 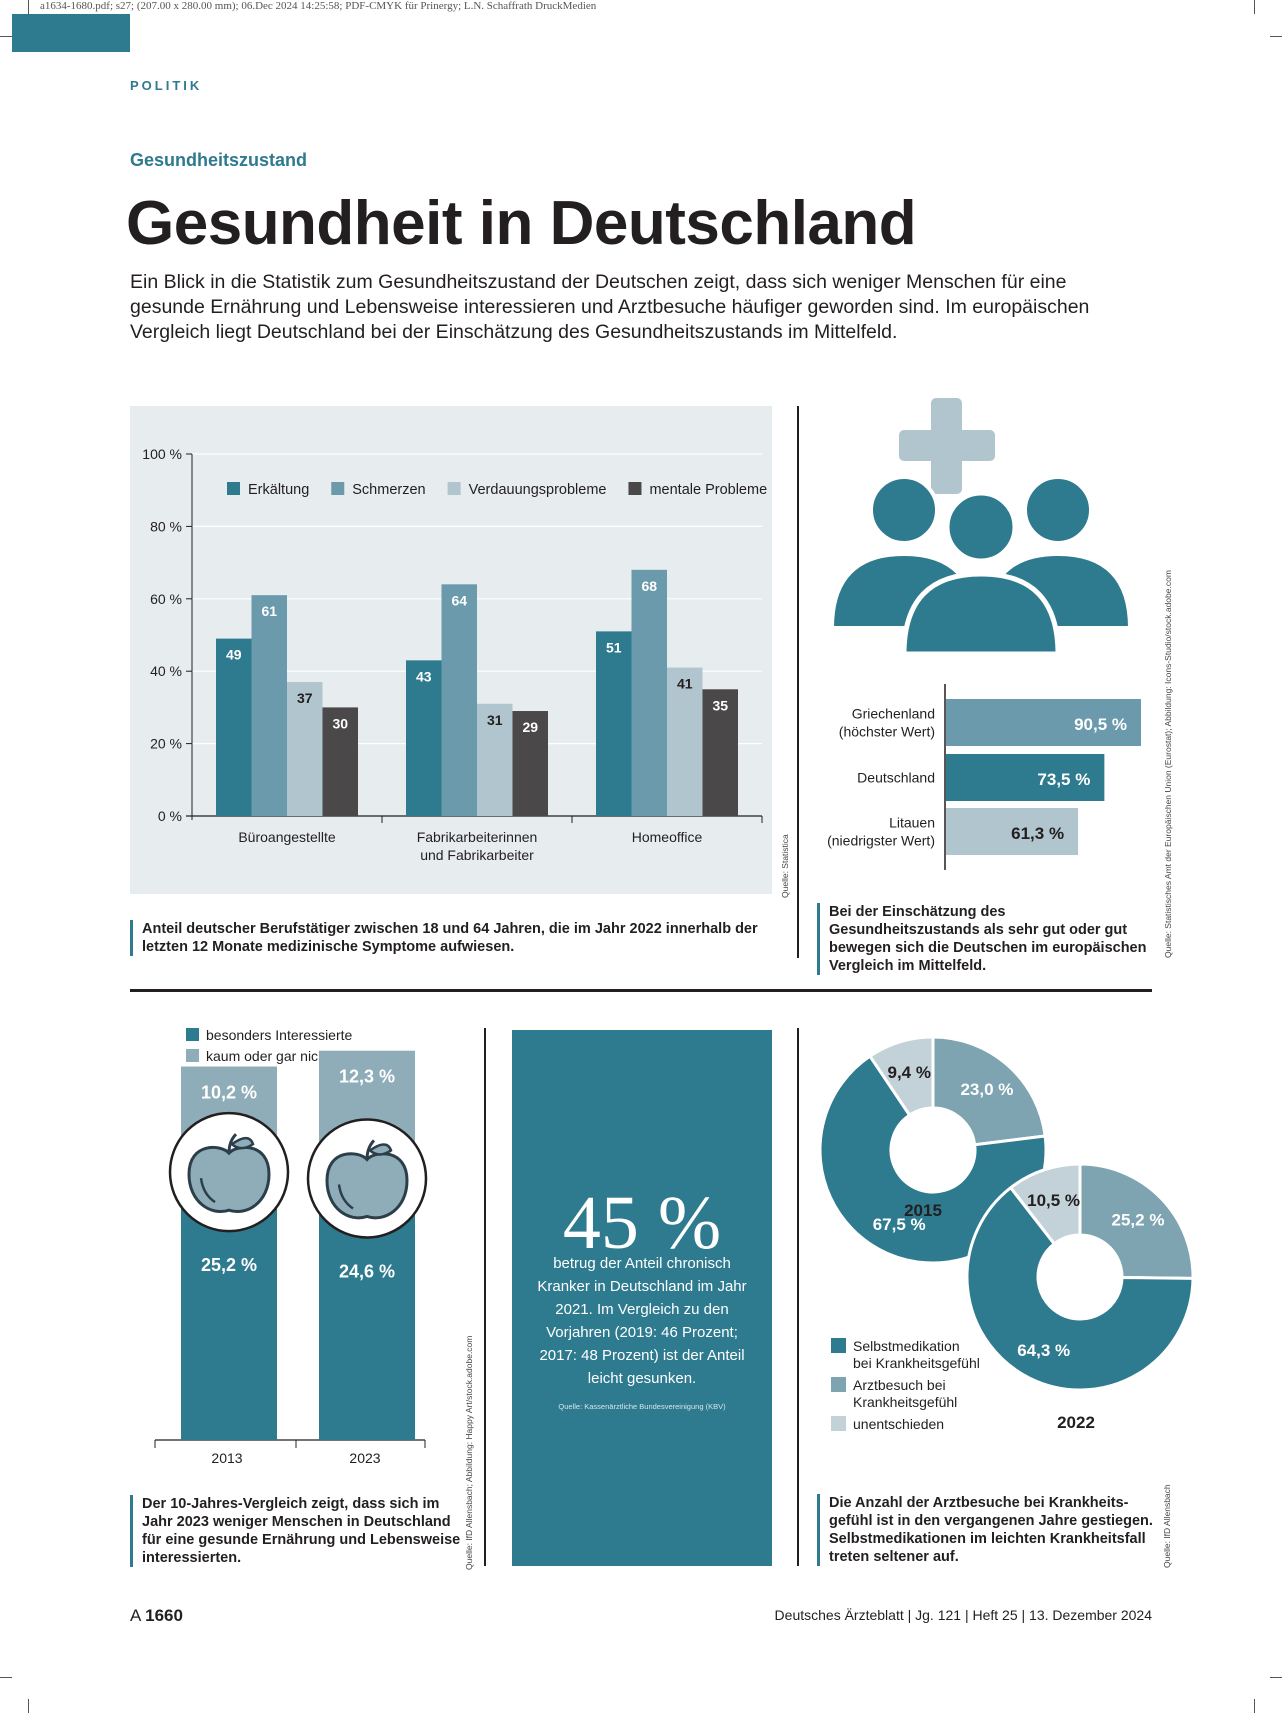 What do you see at coordinates (649, 586) in the screenshot?
I see `data-label: 68` at bounding box center [649, 586].